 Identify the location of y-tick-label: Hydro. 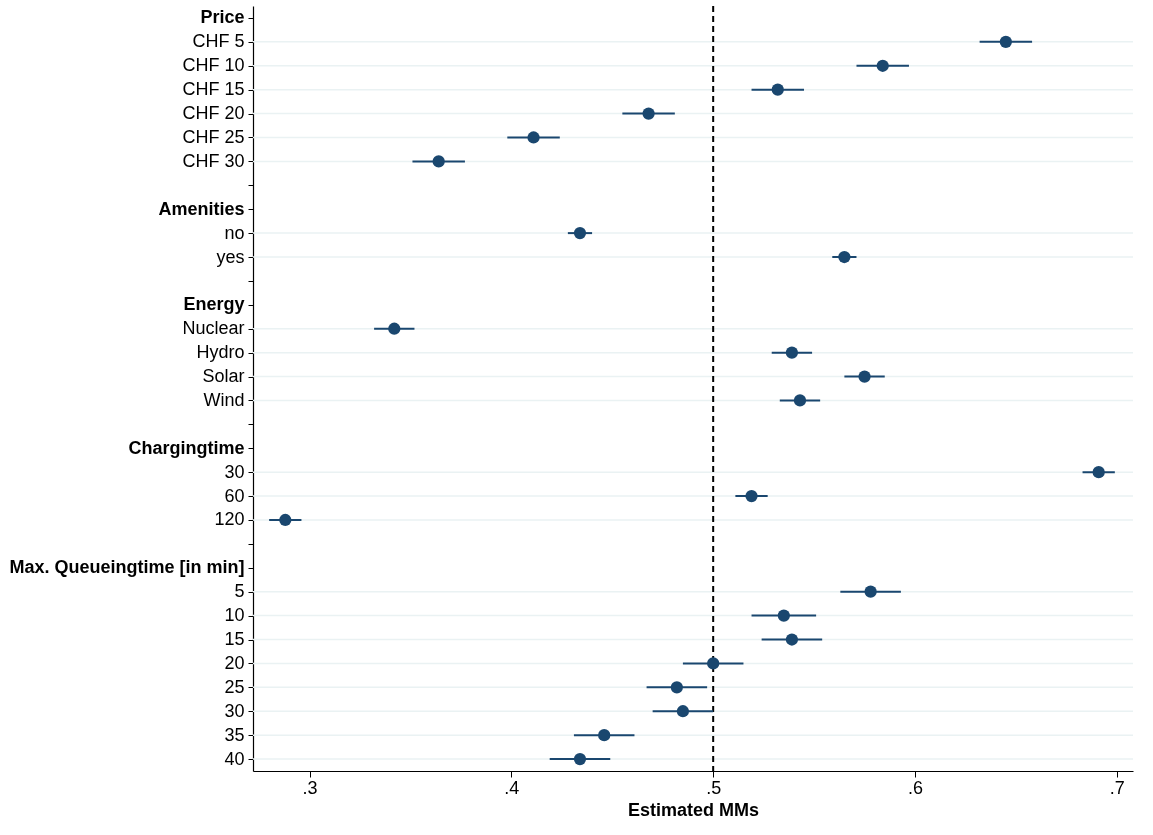
(220, 352).